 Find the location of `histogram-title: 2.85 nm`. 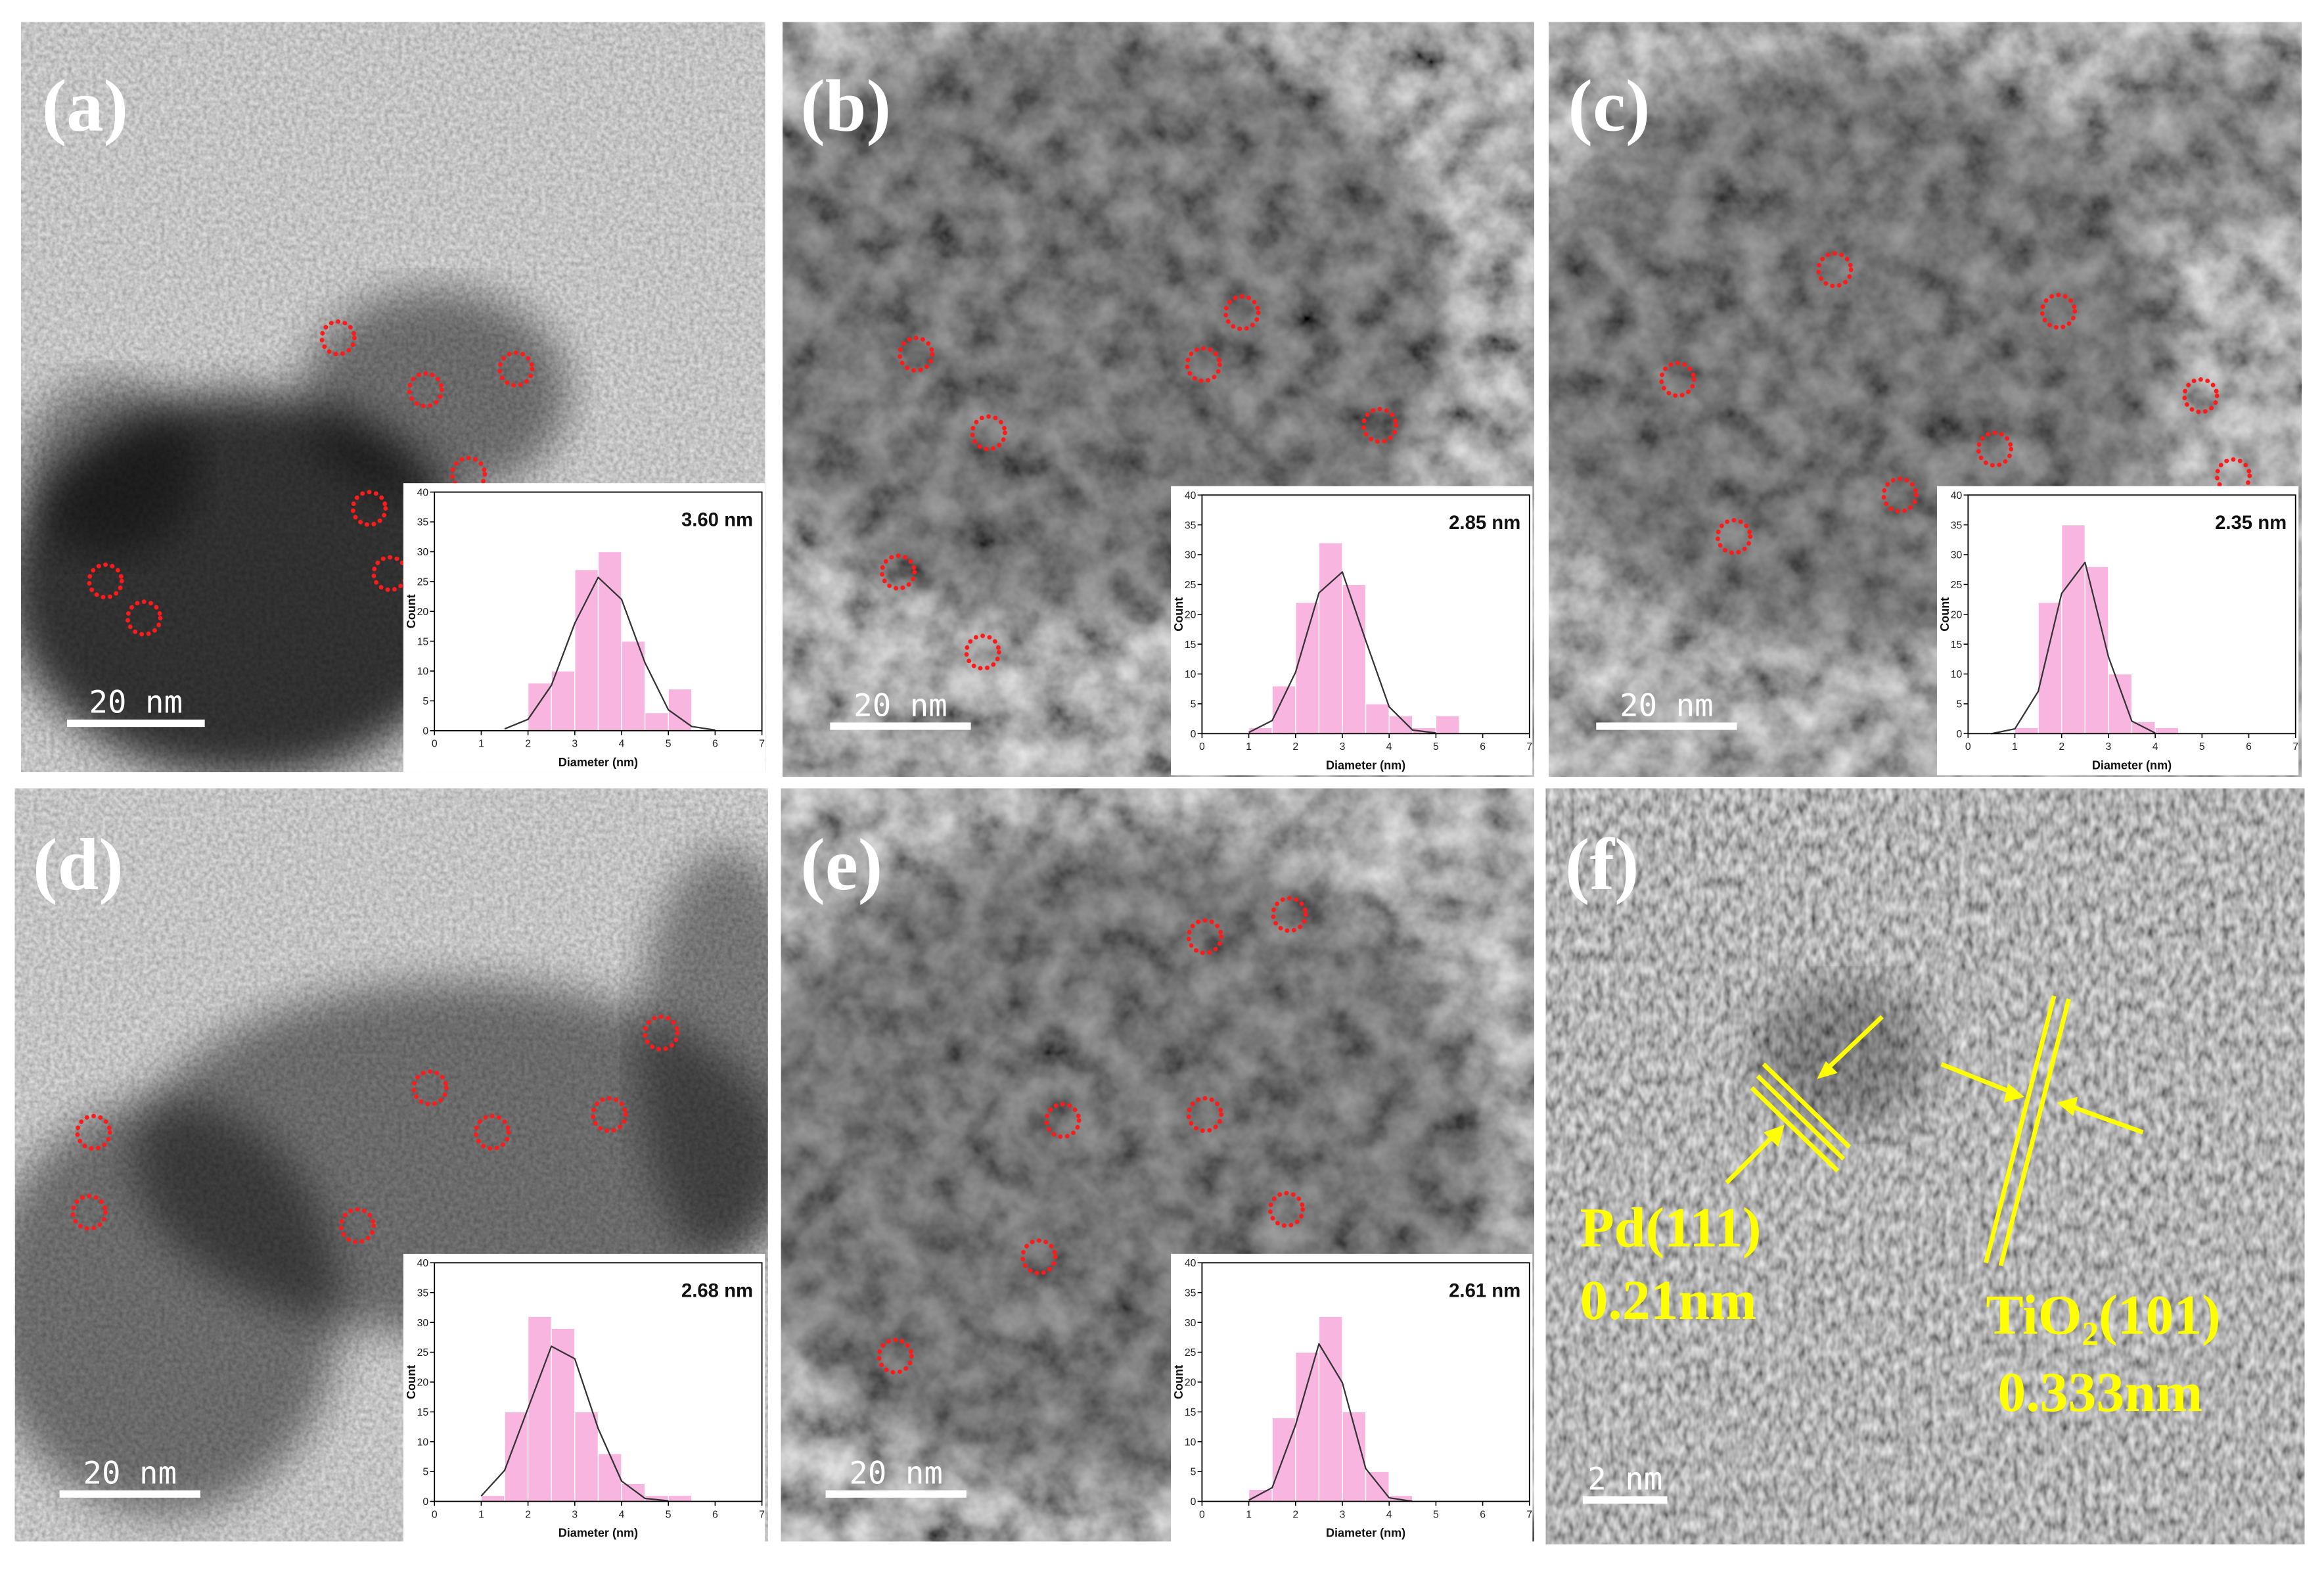

histogram-title: 2.85 nm is located at coordinates (1484, 523).